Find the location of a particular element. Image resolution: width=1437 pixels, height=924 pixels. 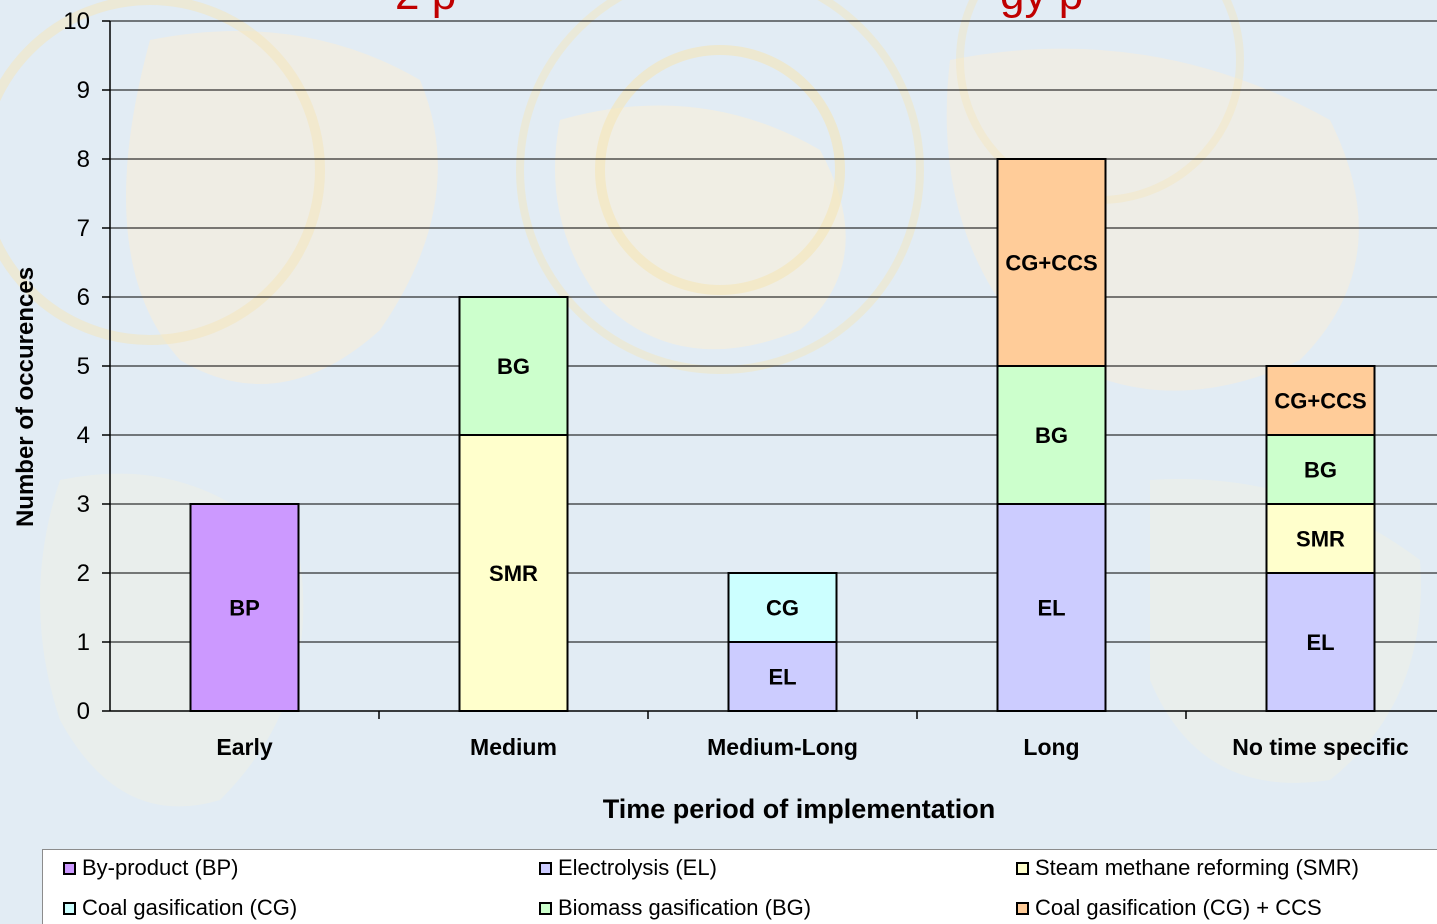

legend-item: By-product (BP) is located at coordinates (151, 868).